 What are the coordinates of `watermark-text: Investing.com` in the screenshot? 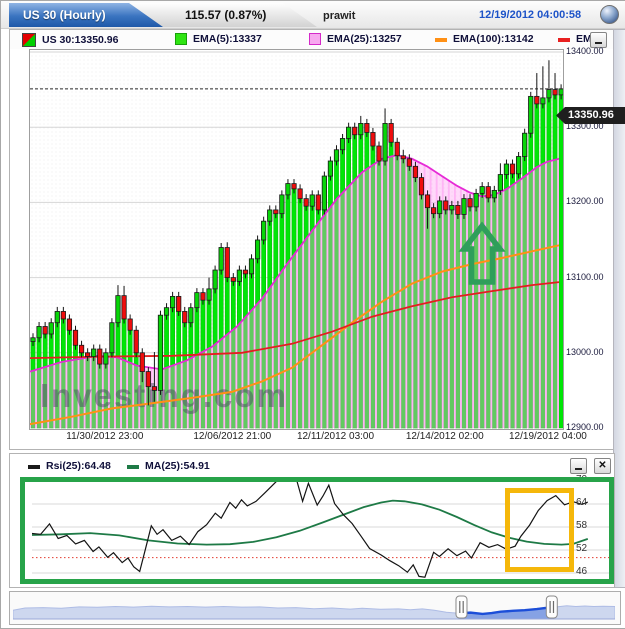 It's located at (164, 395).